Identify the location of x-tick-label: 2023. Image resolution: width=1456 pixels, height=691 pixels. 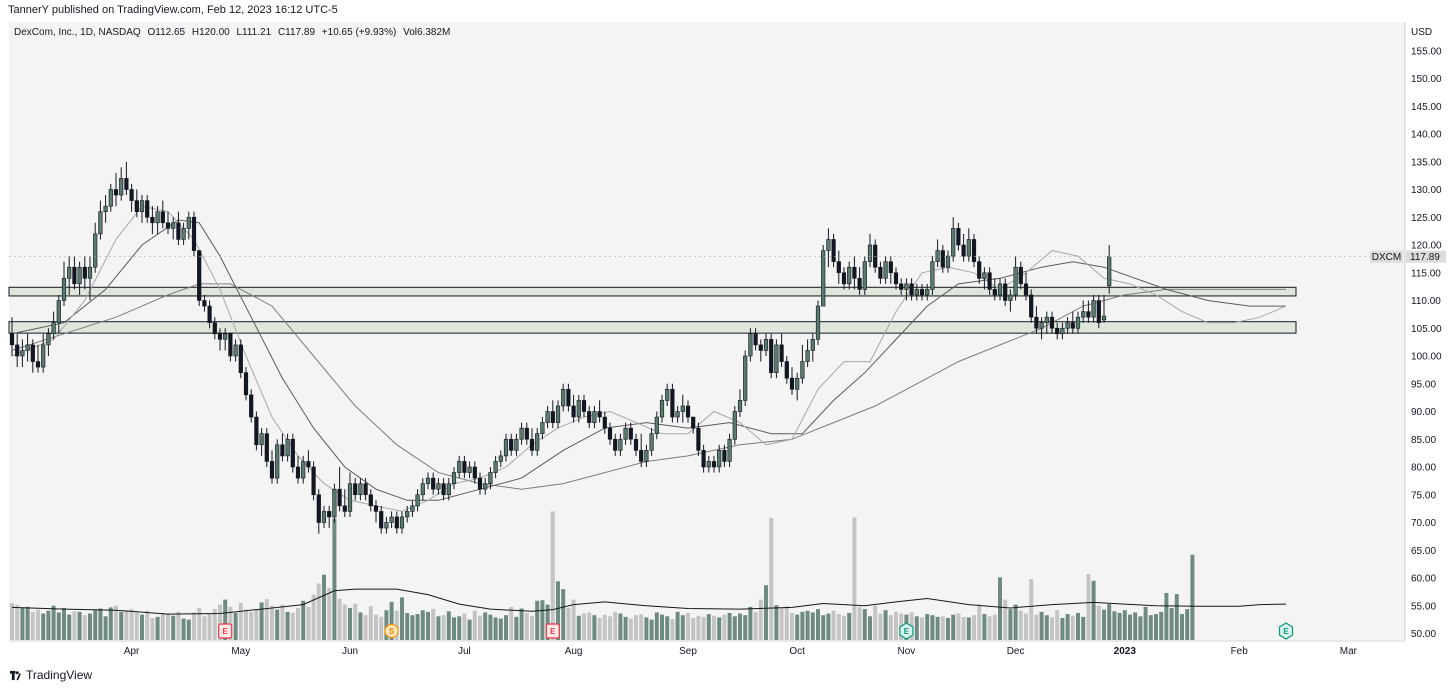
(1125, 651).